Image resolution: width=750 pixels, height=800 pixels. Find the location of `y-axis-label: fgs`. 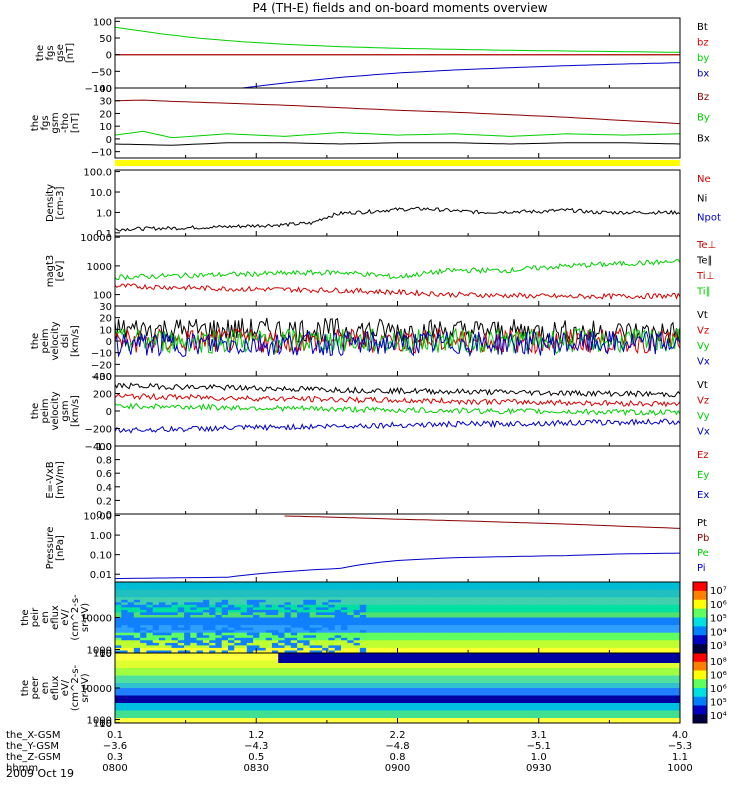

y-axis-label: fgs is located at coordinates (50, 52).